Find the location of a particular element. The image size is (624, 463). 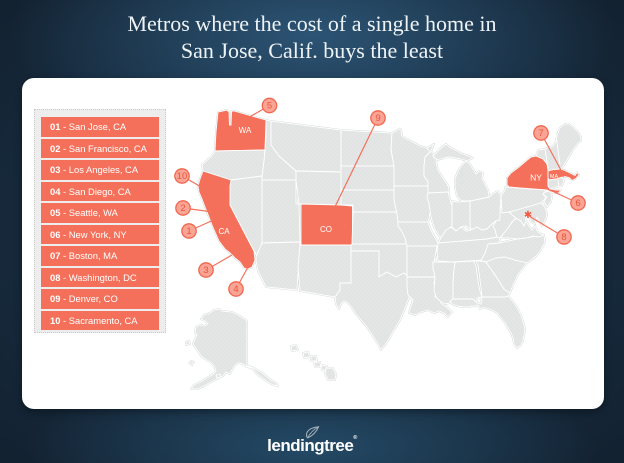

svg-text: NY is located at coordinates (536, 177).